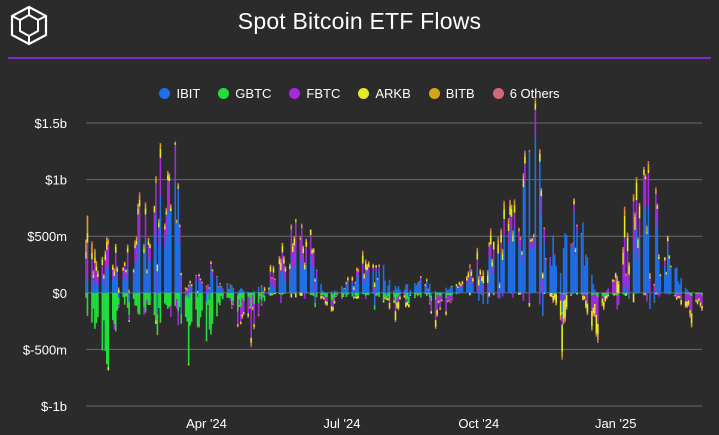  What do you see at coordinates (179, 93) in the screenshot?
I see `legend-item: IBIT` at bounding box center [179, 93].